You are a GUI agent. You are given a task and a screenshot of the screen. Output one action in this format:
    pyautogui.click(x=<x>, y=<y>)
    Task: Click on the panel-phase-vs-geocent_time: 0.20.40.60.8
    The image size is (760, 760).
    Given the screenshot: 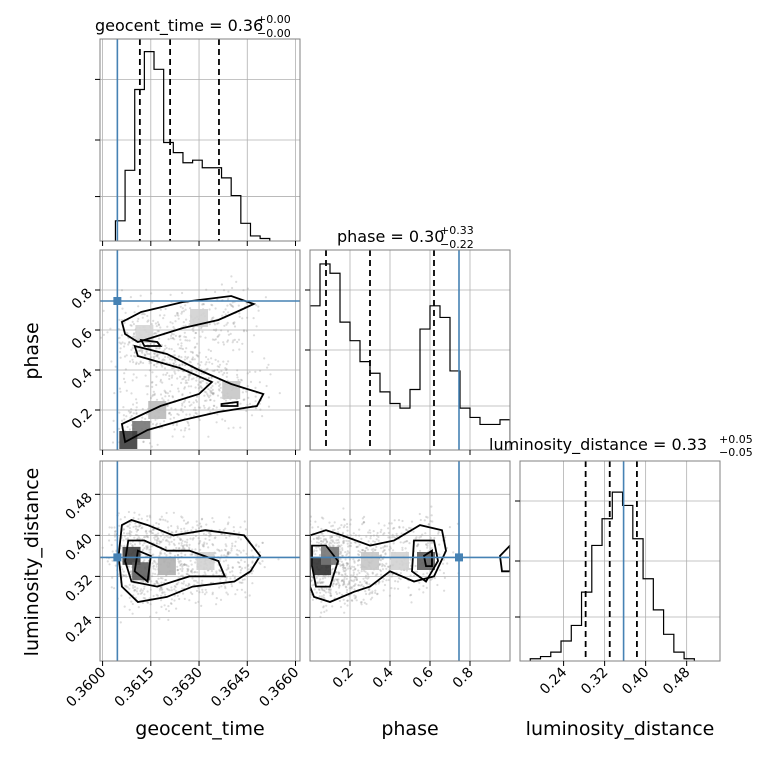 What is the action you would take?
    pyautogui.click(x=185, y=352)
    